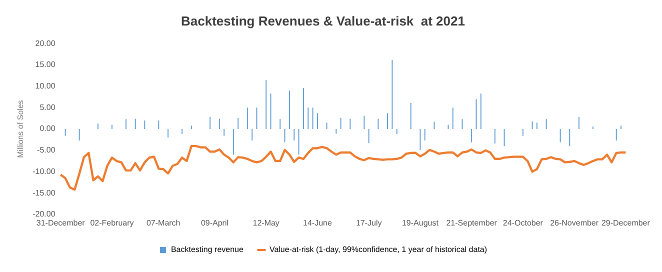 Image resolution: width=662 pixels, height=272 pixels. What do you see at coordinates (44, 214) in the screenshot?
I see `y-tick-label: -20.00` at bounding box center [44, 214].